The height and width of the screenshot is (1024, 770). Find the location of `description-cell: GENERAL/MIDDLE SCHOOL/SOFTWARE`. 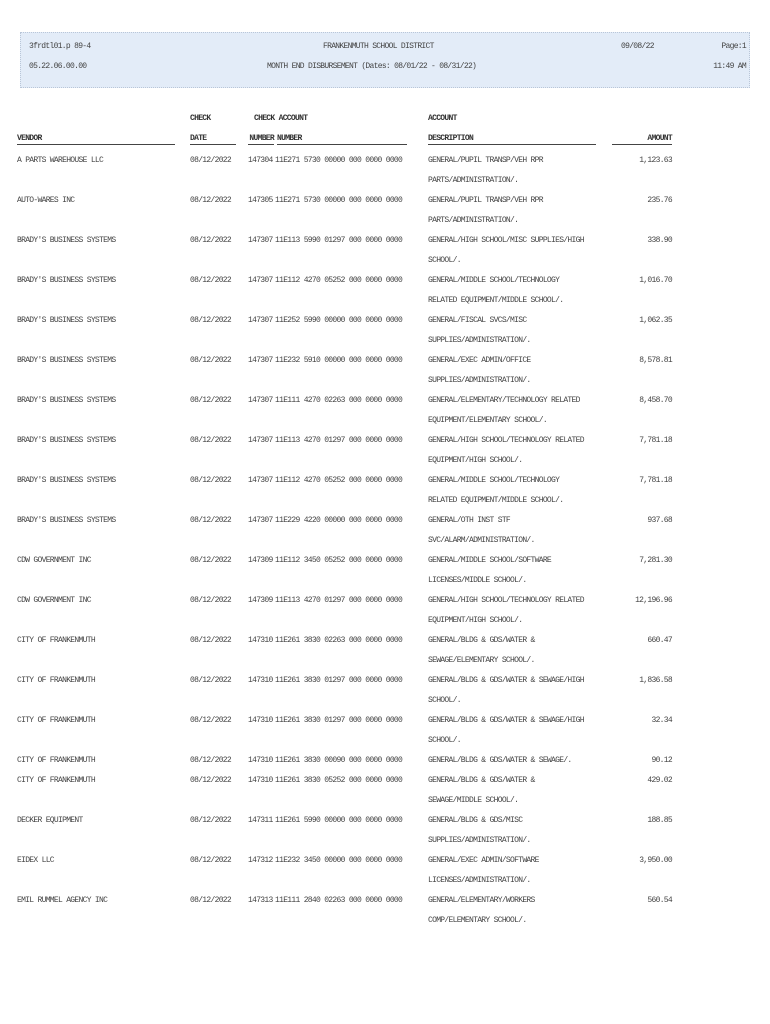

description-cell: GENERAL/MIDDLE SCHOOL/SOFTWARE is located at coordinates (490, 560).